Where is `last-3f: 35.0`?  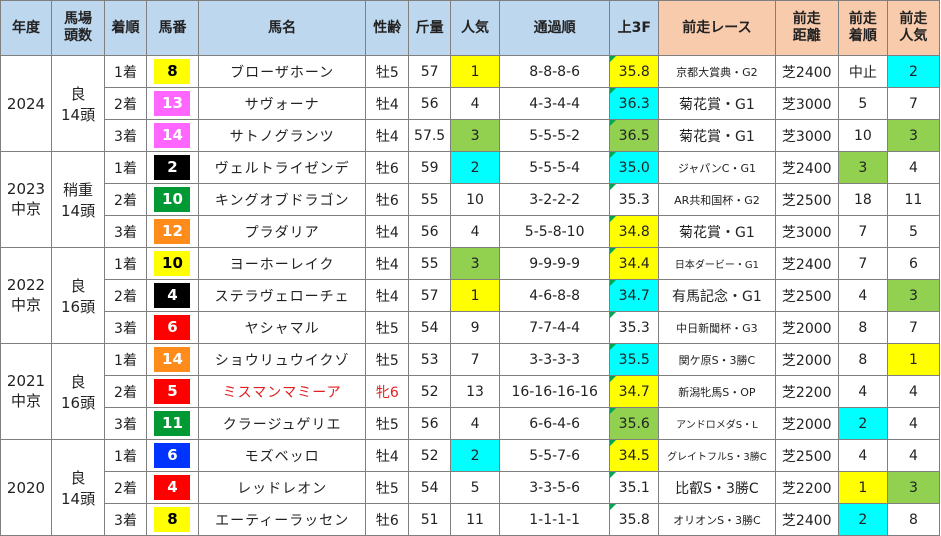
last-3f: 35.0 is located at coordinates (634, 167).